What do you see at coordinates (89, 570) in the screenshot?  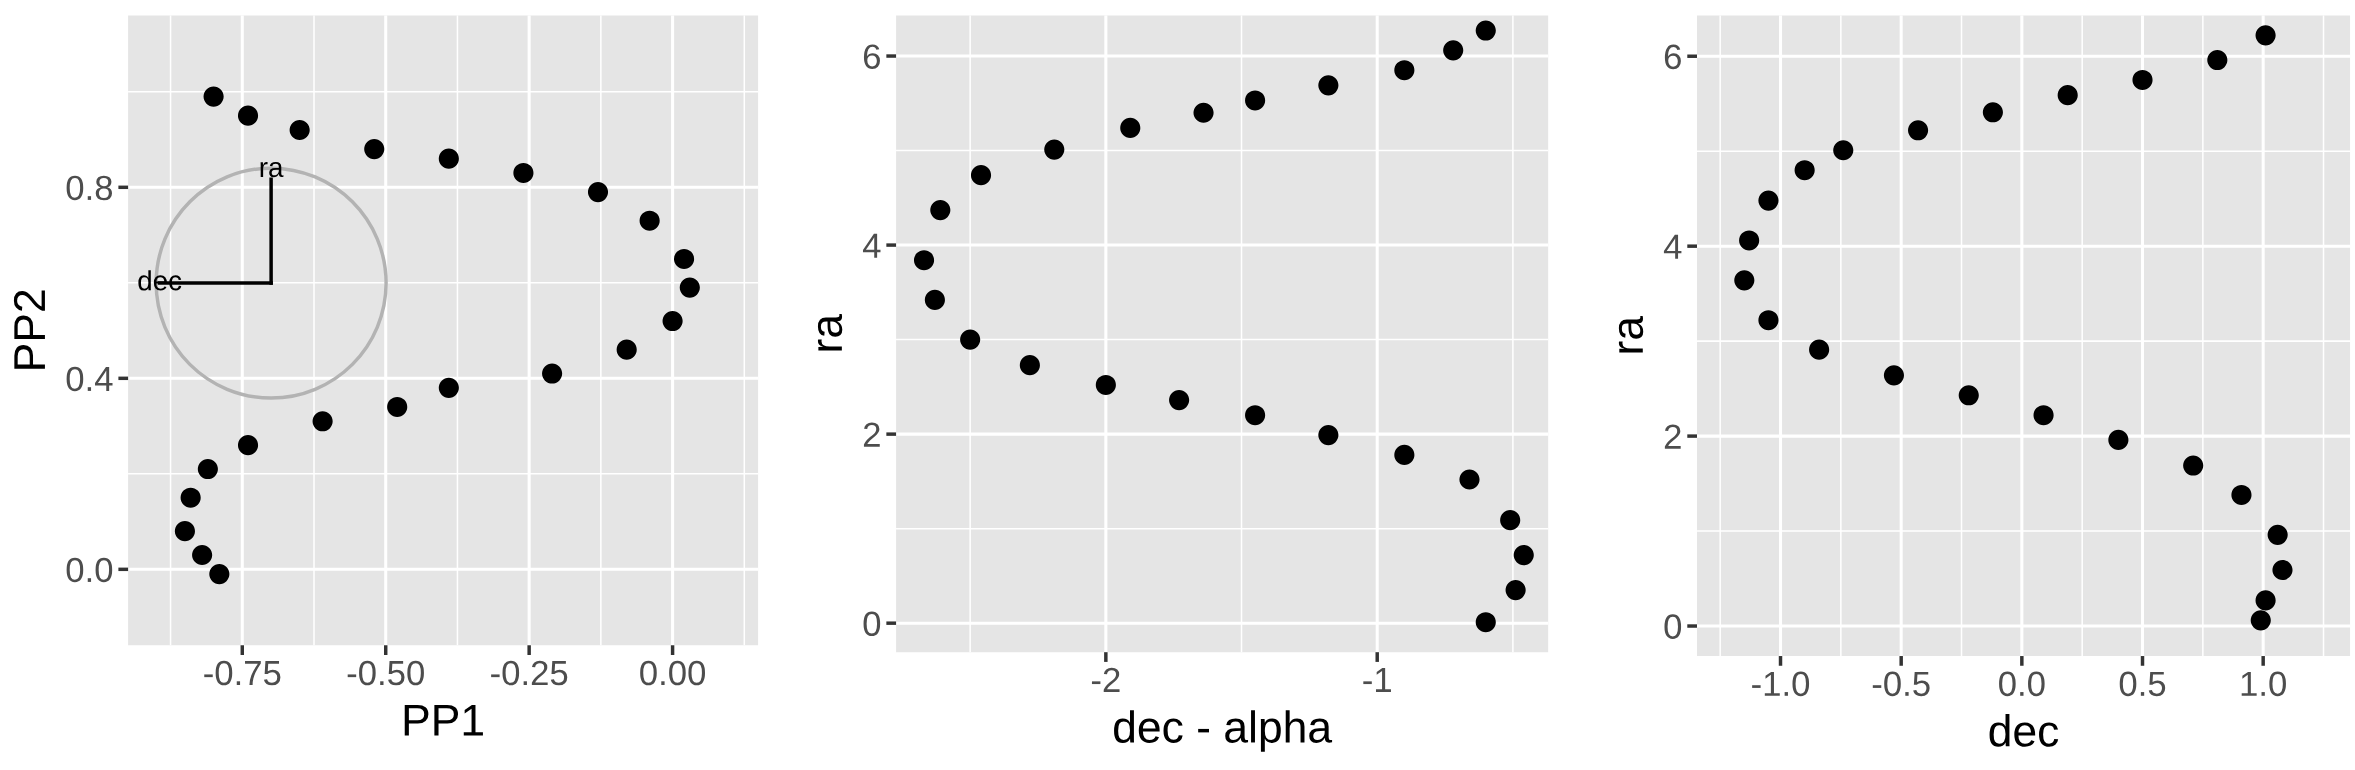 I see `y-tick-label: 0.0` at bounding box center [89, 570].